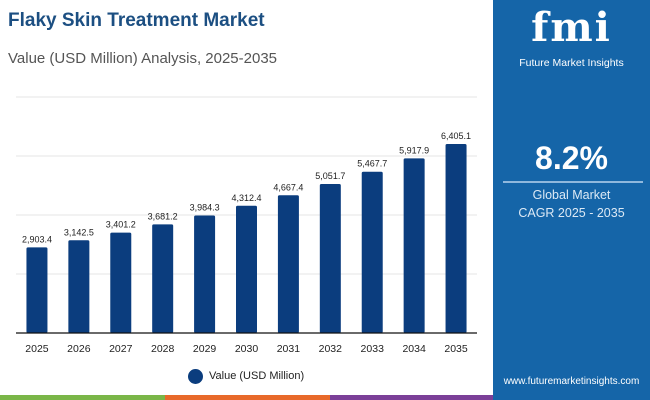  I want to click on x-tick-label: 2025, so click(37, 349).